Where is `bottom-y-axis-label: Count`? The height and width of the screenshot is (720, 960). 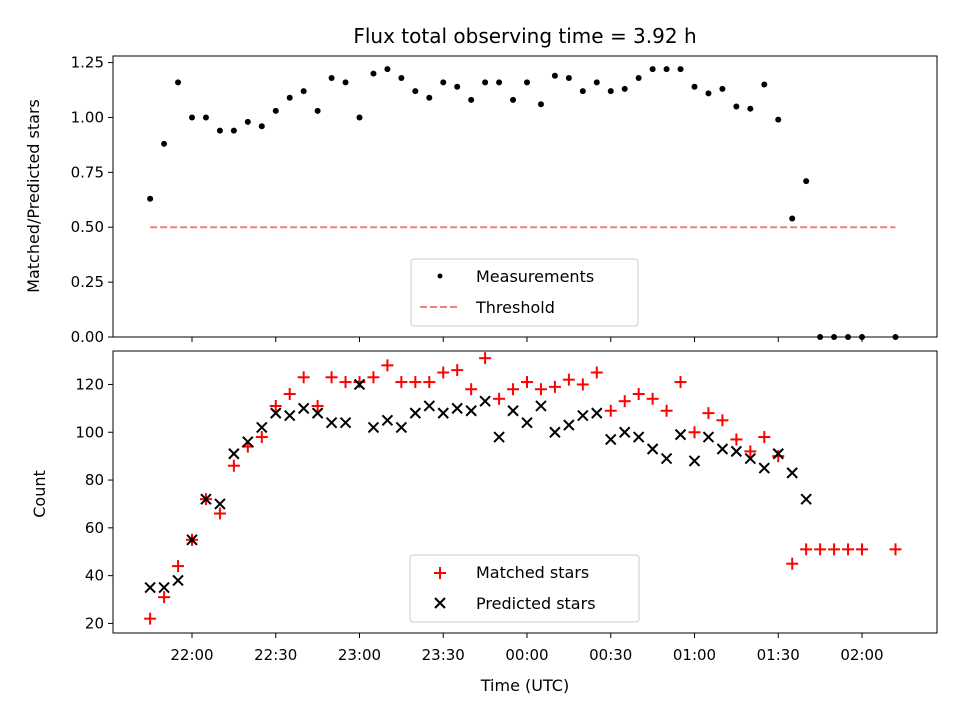 bottom-y-axis-label: Count is located at coordinates (39, 494).